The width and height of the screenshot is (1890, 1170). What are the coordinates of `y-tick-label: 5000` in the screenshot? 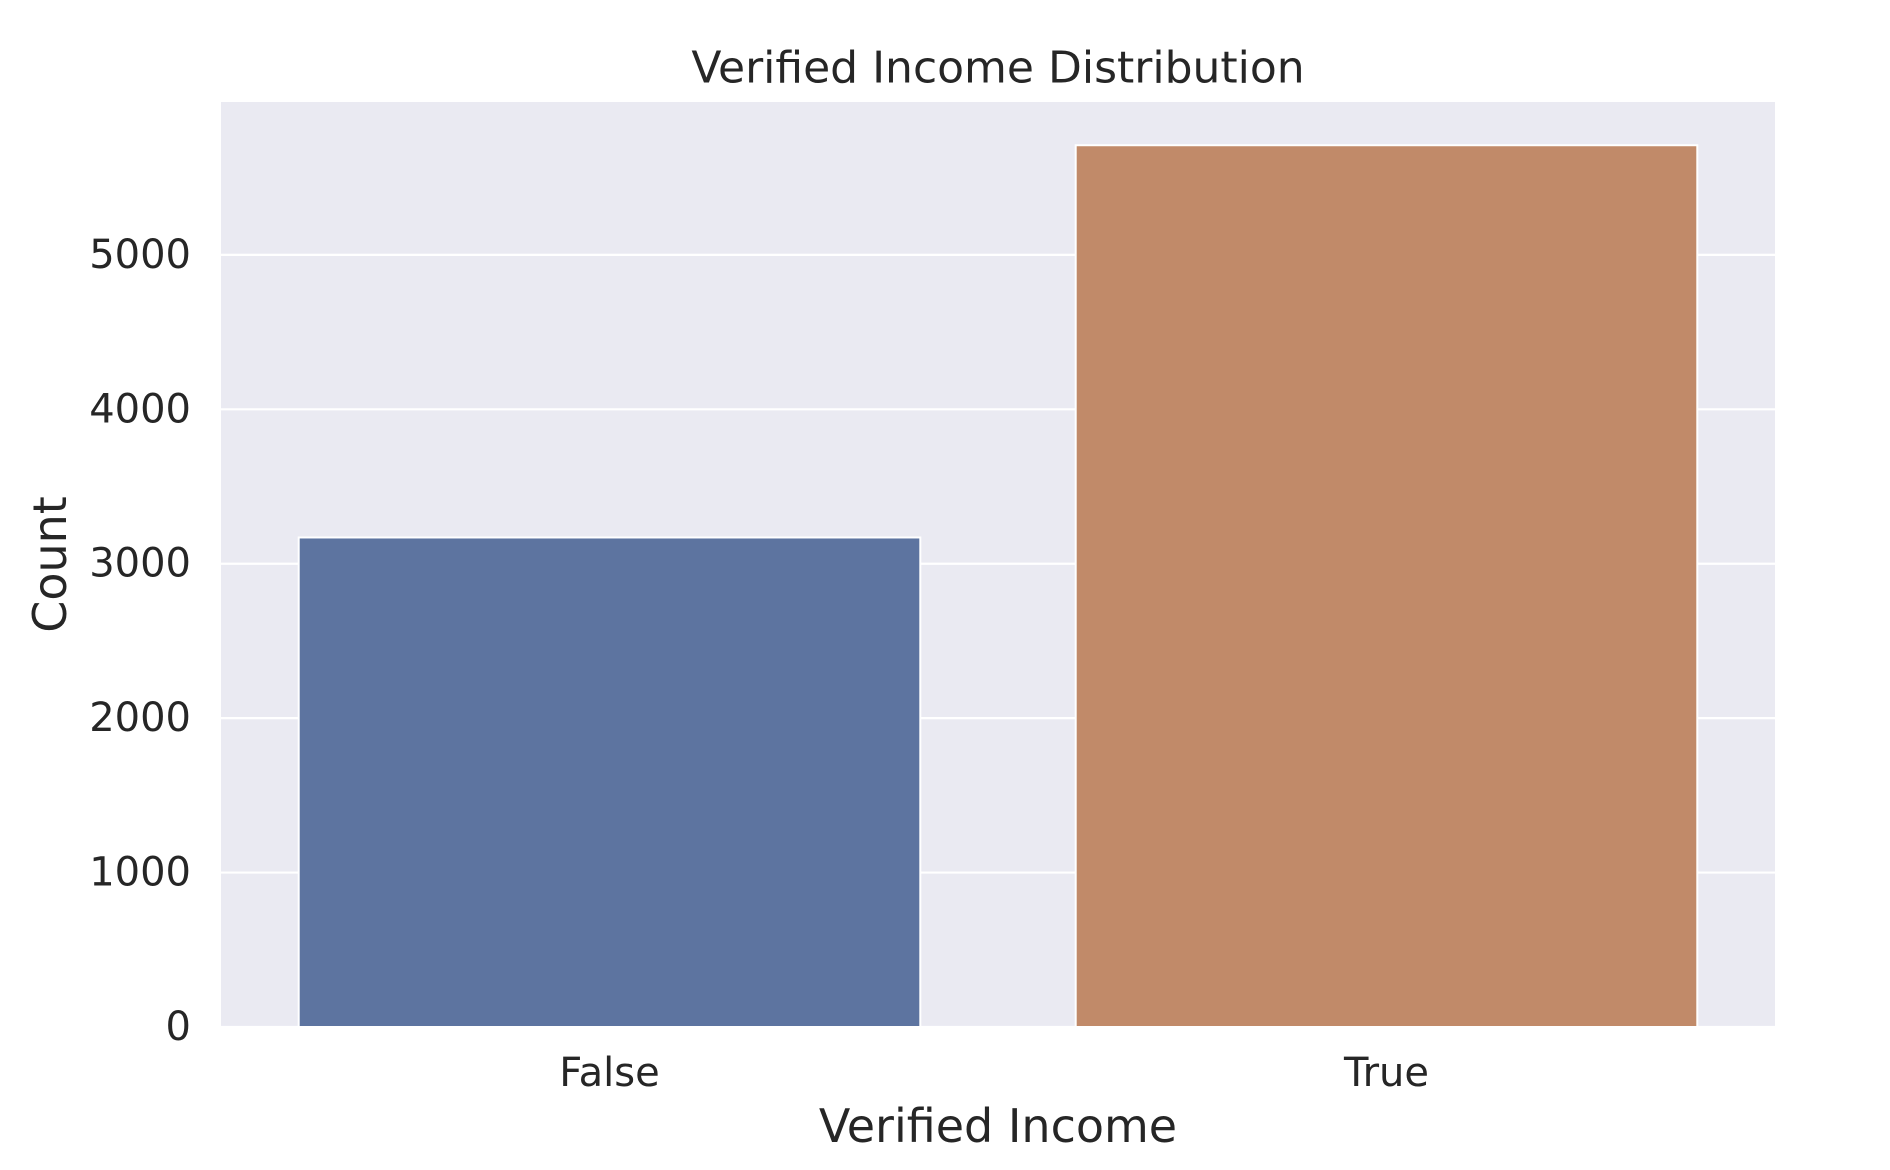 It's located at (140, 255).